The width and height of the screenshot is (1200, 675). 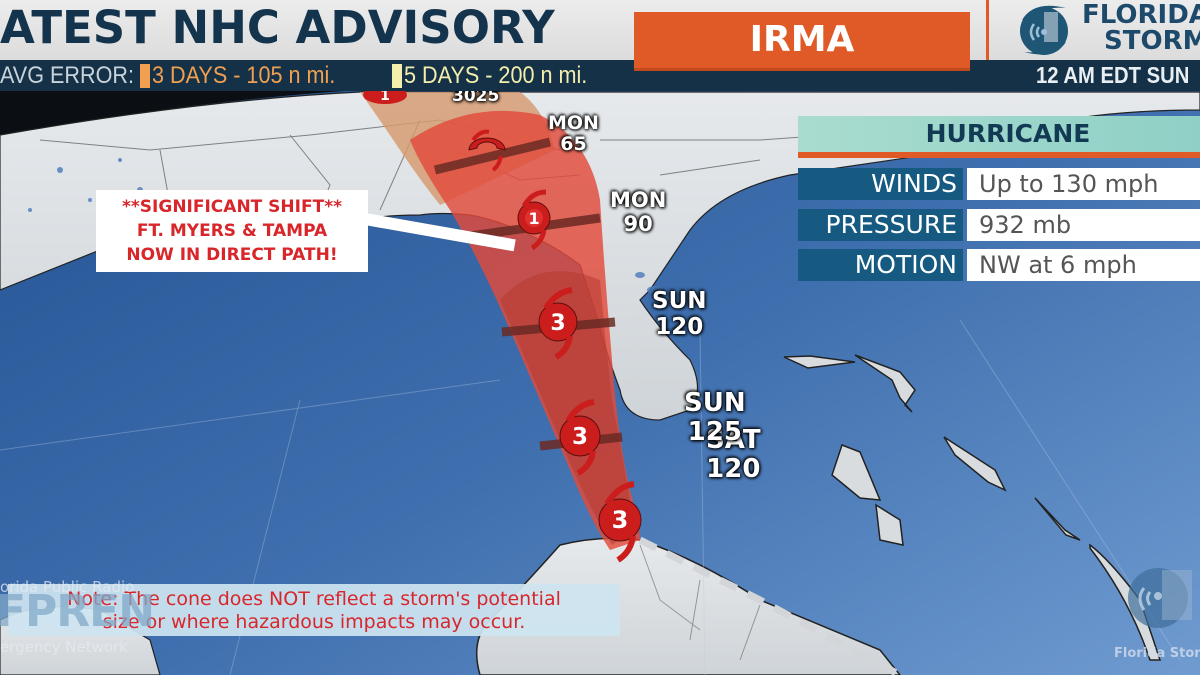 What do you see at coordinates (1008, 133) in the screenshot?
I see `storm-category: HURRICANE` at bounding box center [1008, 133].